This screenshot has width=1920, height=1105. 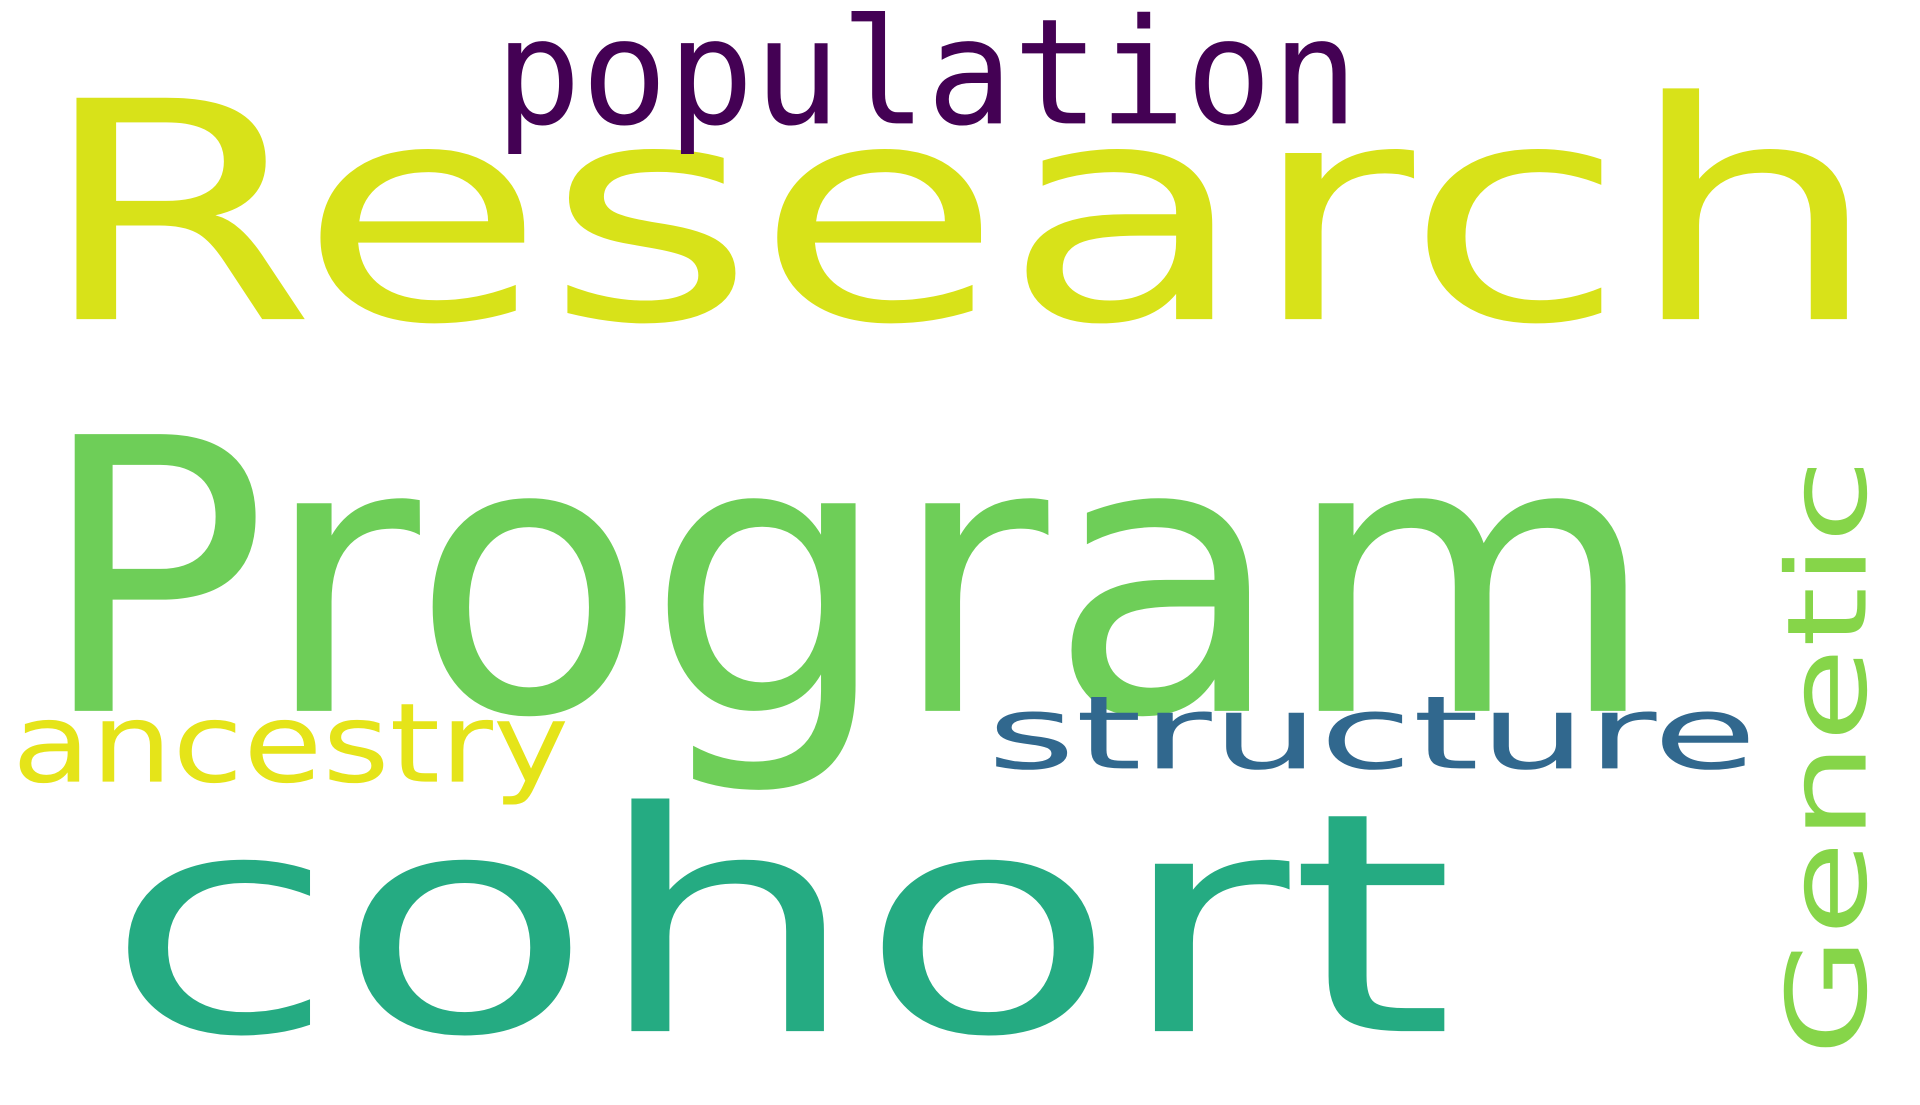 What do you see at coordinates (1372, 734) in the screenshot?
I see `word-structure: structure` at bounding box center [1372, 734].